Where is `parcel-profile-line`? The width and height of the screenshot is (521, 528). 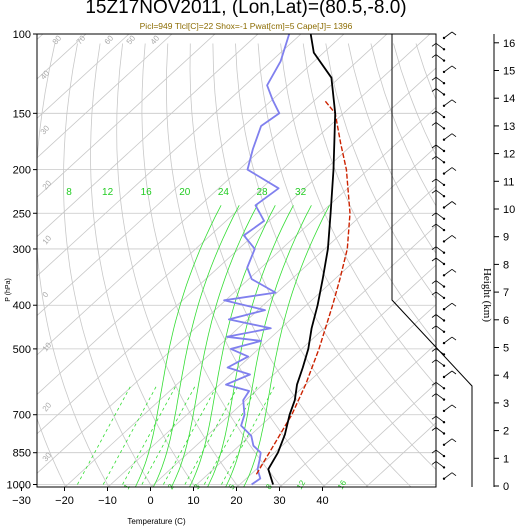
parcel-profile-line is located at coordinates (303, 287).